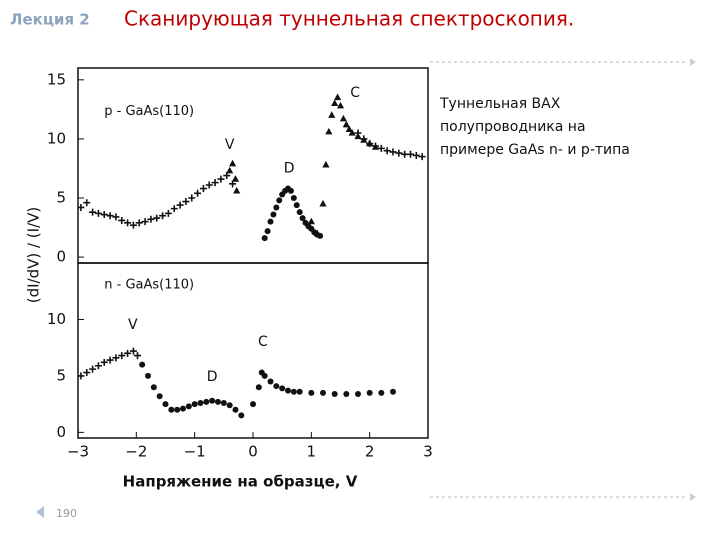 The width and height of the screenshot is (720, 540). What do you see at coordinates (136, 452) in the screenshot?
I see `x-tick-label: −2` at bounding box center [136, 452].